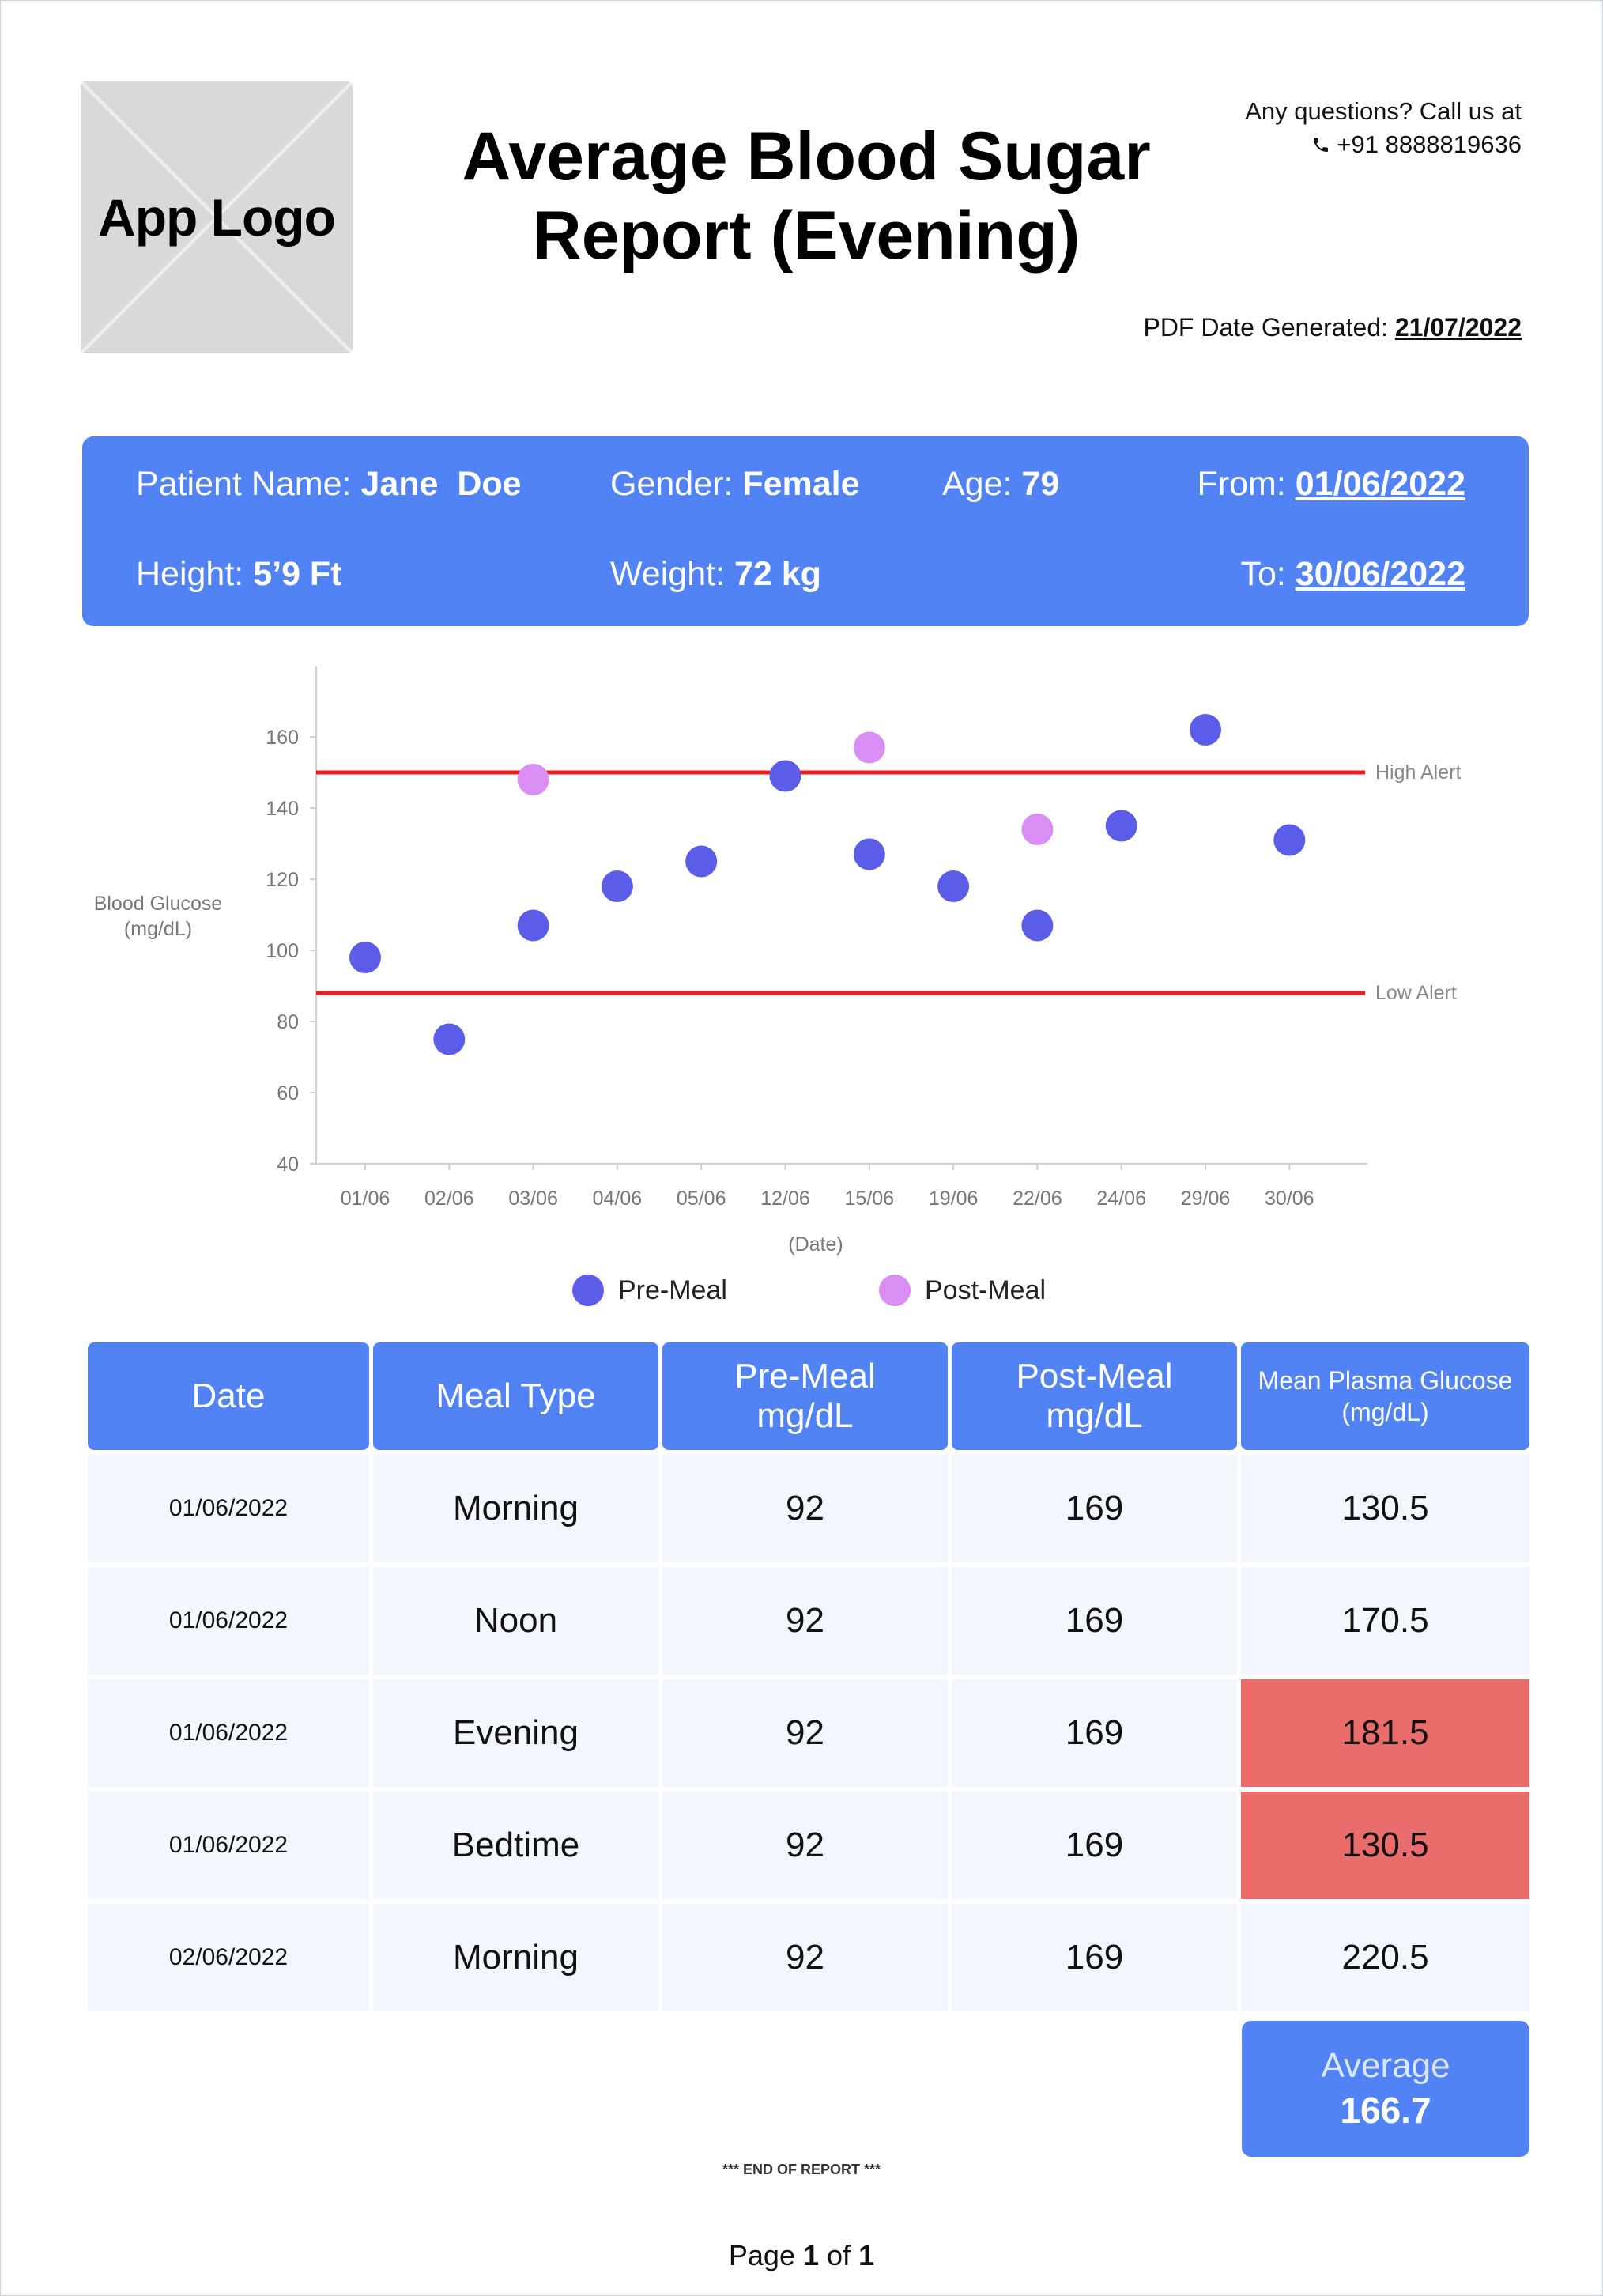  I want to click on x-axis-label: (Date), so click(815, 1244).